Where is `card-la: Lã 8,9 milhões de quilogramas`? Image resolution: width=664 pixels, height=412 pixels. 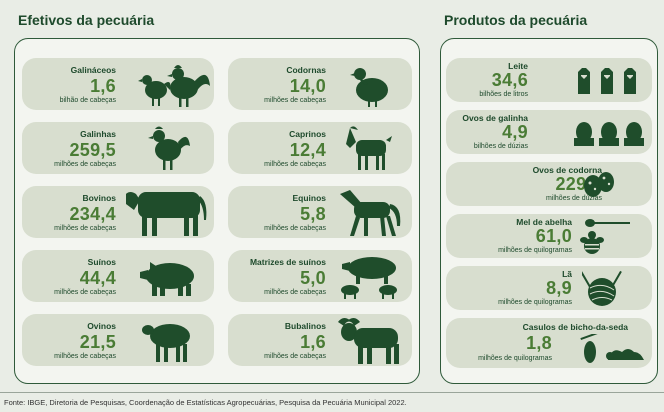
card-la: Lã 8,9 milhões de quilogramas is located at coordinates (549, 288).